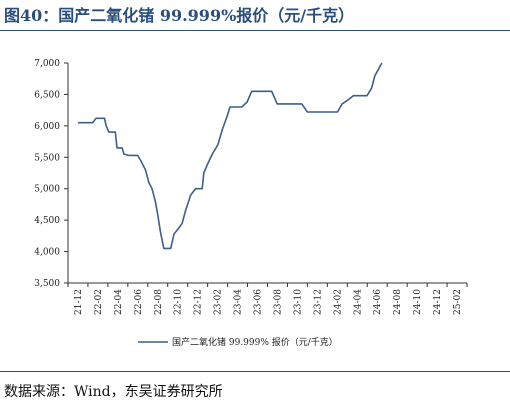 The width and height of the screenshot is (510, 411). Describe the element at coordinates (255, 371) in the screenshot. I see `source-rule` at that location.